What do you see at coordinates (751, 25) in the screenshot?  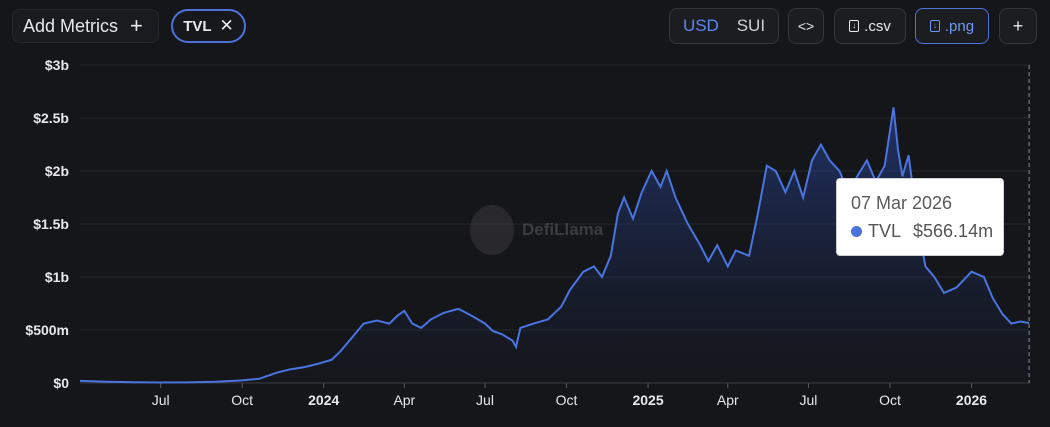 I see `currency-option-sui: SUI` at bounding box center [751, 25].